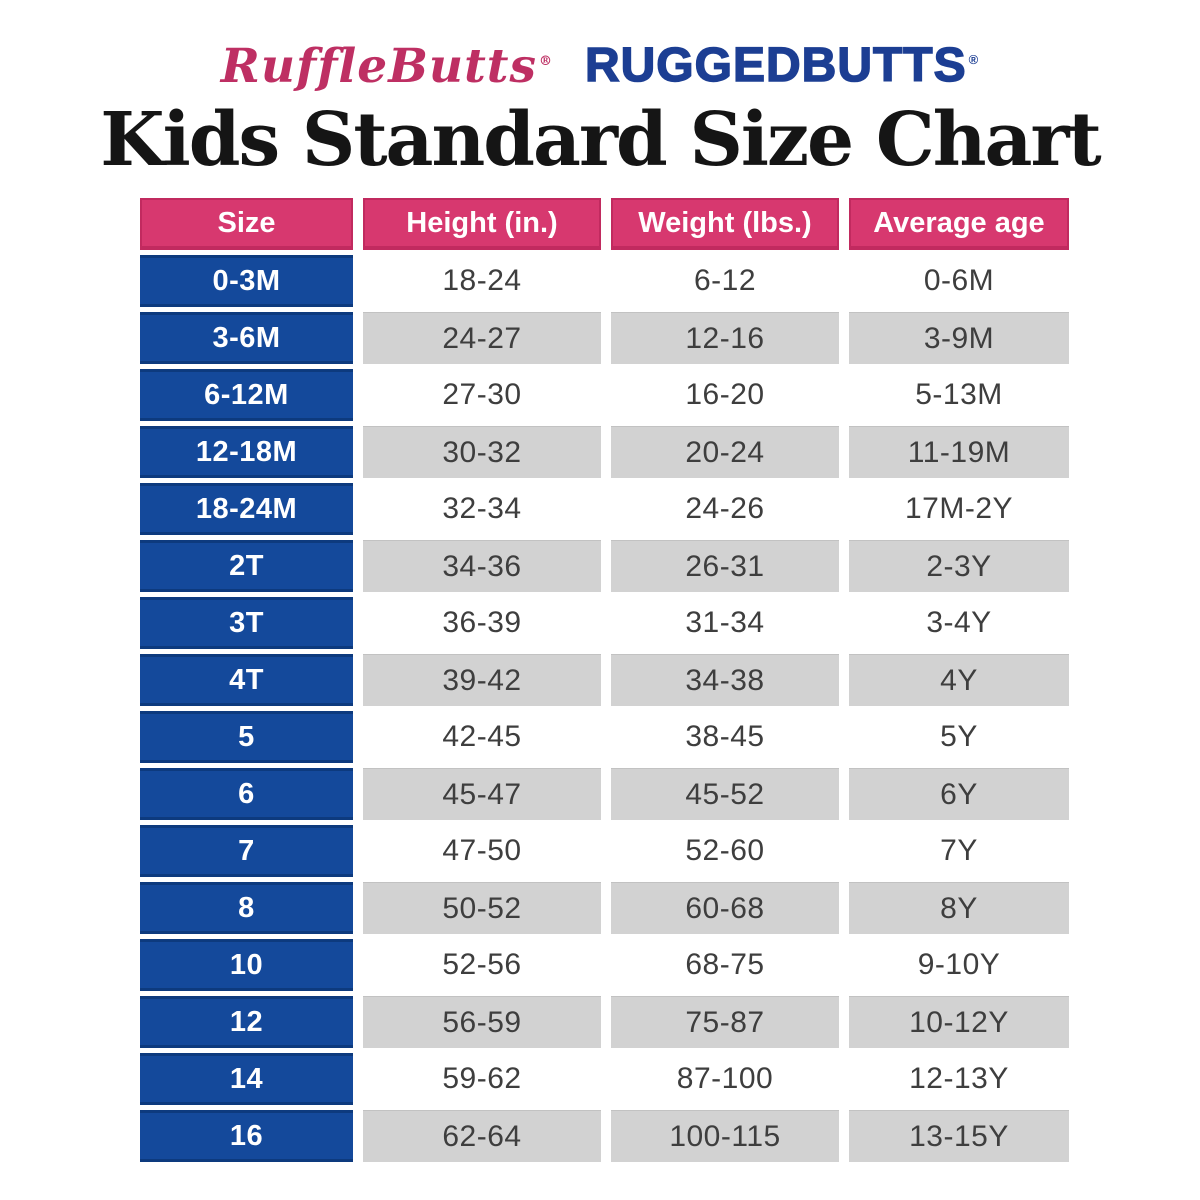 Image resolution: width=1200 pixels, height=1200 pixels. Describe the element at coordinates (725, 794) in the screenshot. I see `data-cell: 45-52` at that location.